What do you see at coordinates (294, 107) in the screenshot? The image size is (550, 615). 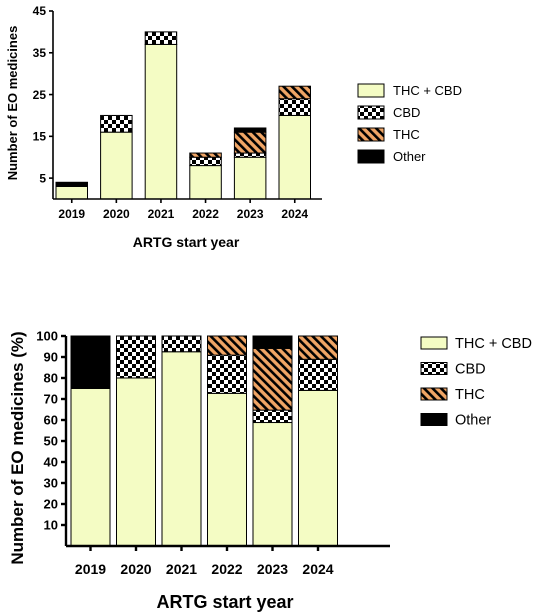 I see `chart-counts-bar-2024-cbd` at bounding box center [294, 107].